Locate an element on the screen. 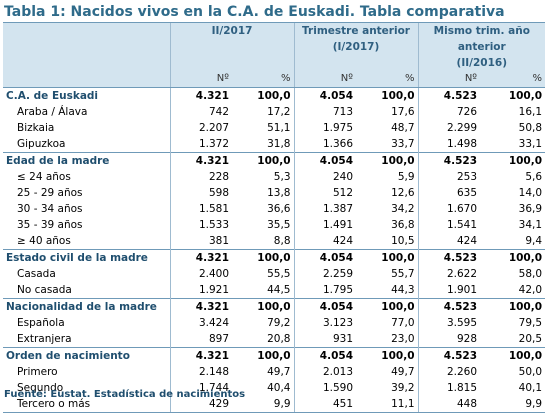  cell-count: 240 is located at coordinates (324, 177).